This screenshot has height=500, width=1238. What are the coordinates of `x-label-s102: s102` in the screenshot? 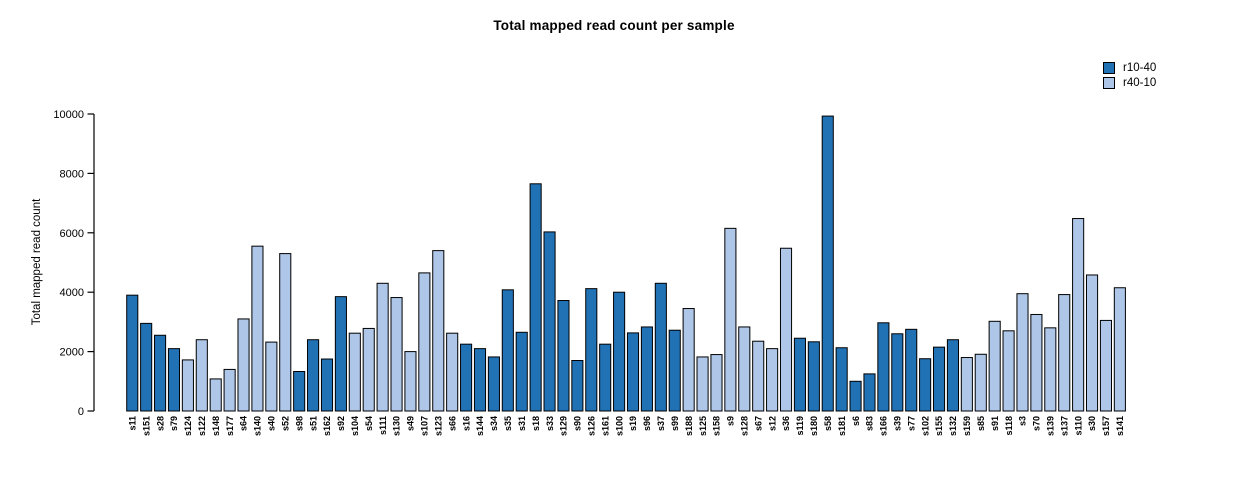 It's located at (925, 426).